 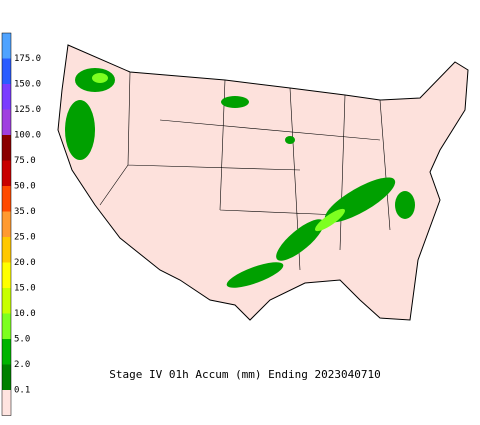 I want to click on legend-frame, so click(x=6, y=224).